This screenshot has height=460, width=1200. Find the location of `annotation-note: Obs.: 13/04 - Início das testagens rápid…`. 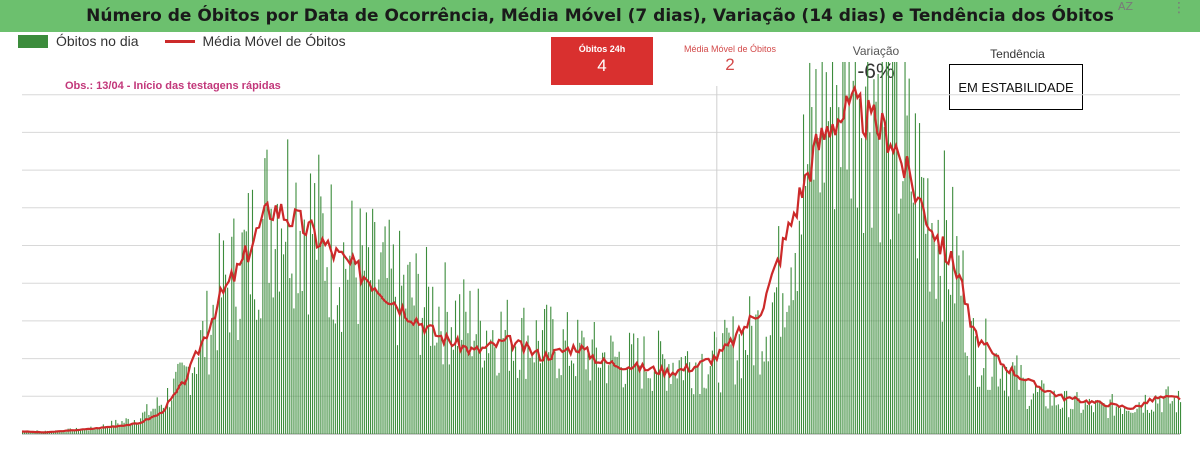

annotation-note: Obs.: 13/04 - Início das testagens rápid… is located at coordinates (173, 86).